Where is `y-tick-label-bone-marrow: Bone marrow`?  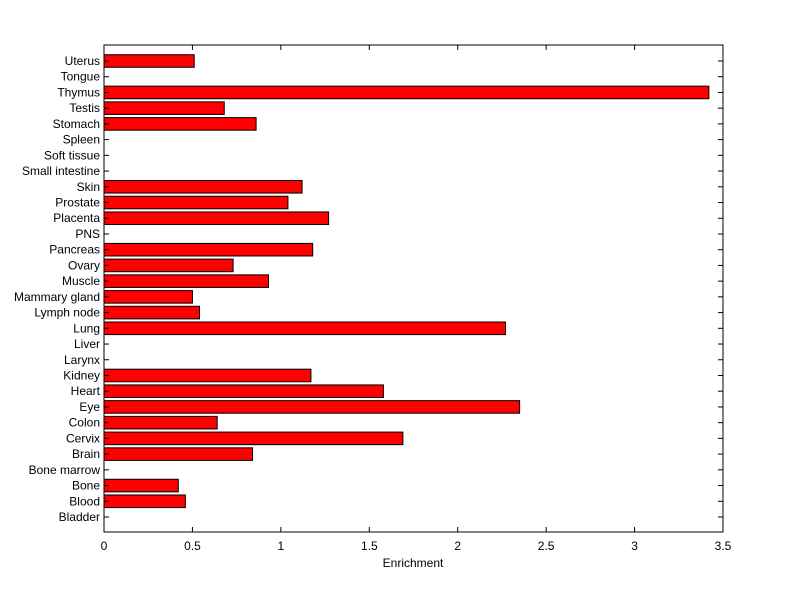
y-tick-label-bone-marrow: Bone marrow is located at coordinates (65, 470).